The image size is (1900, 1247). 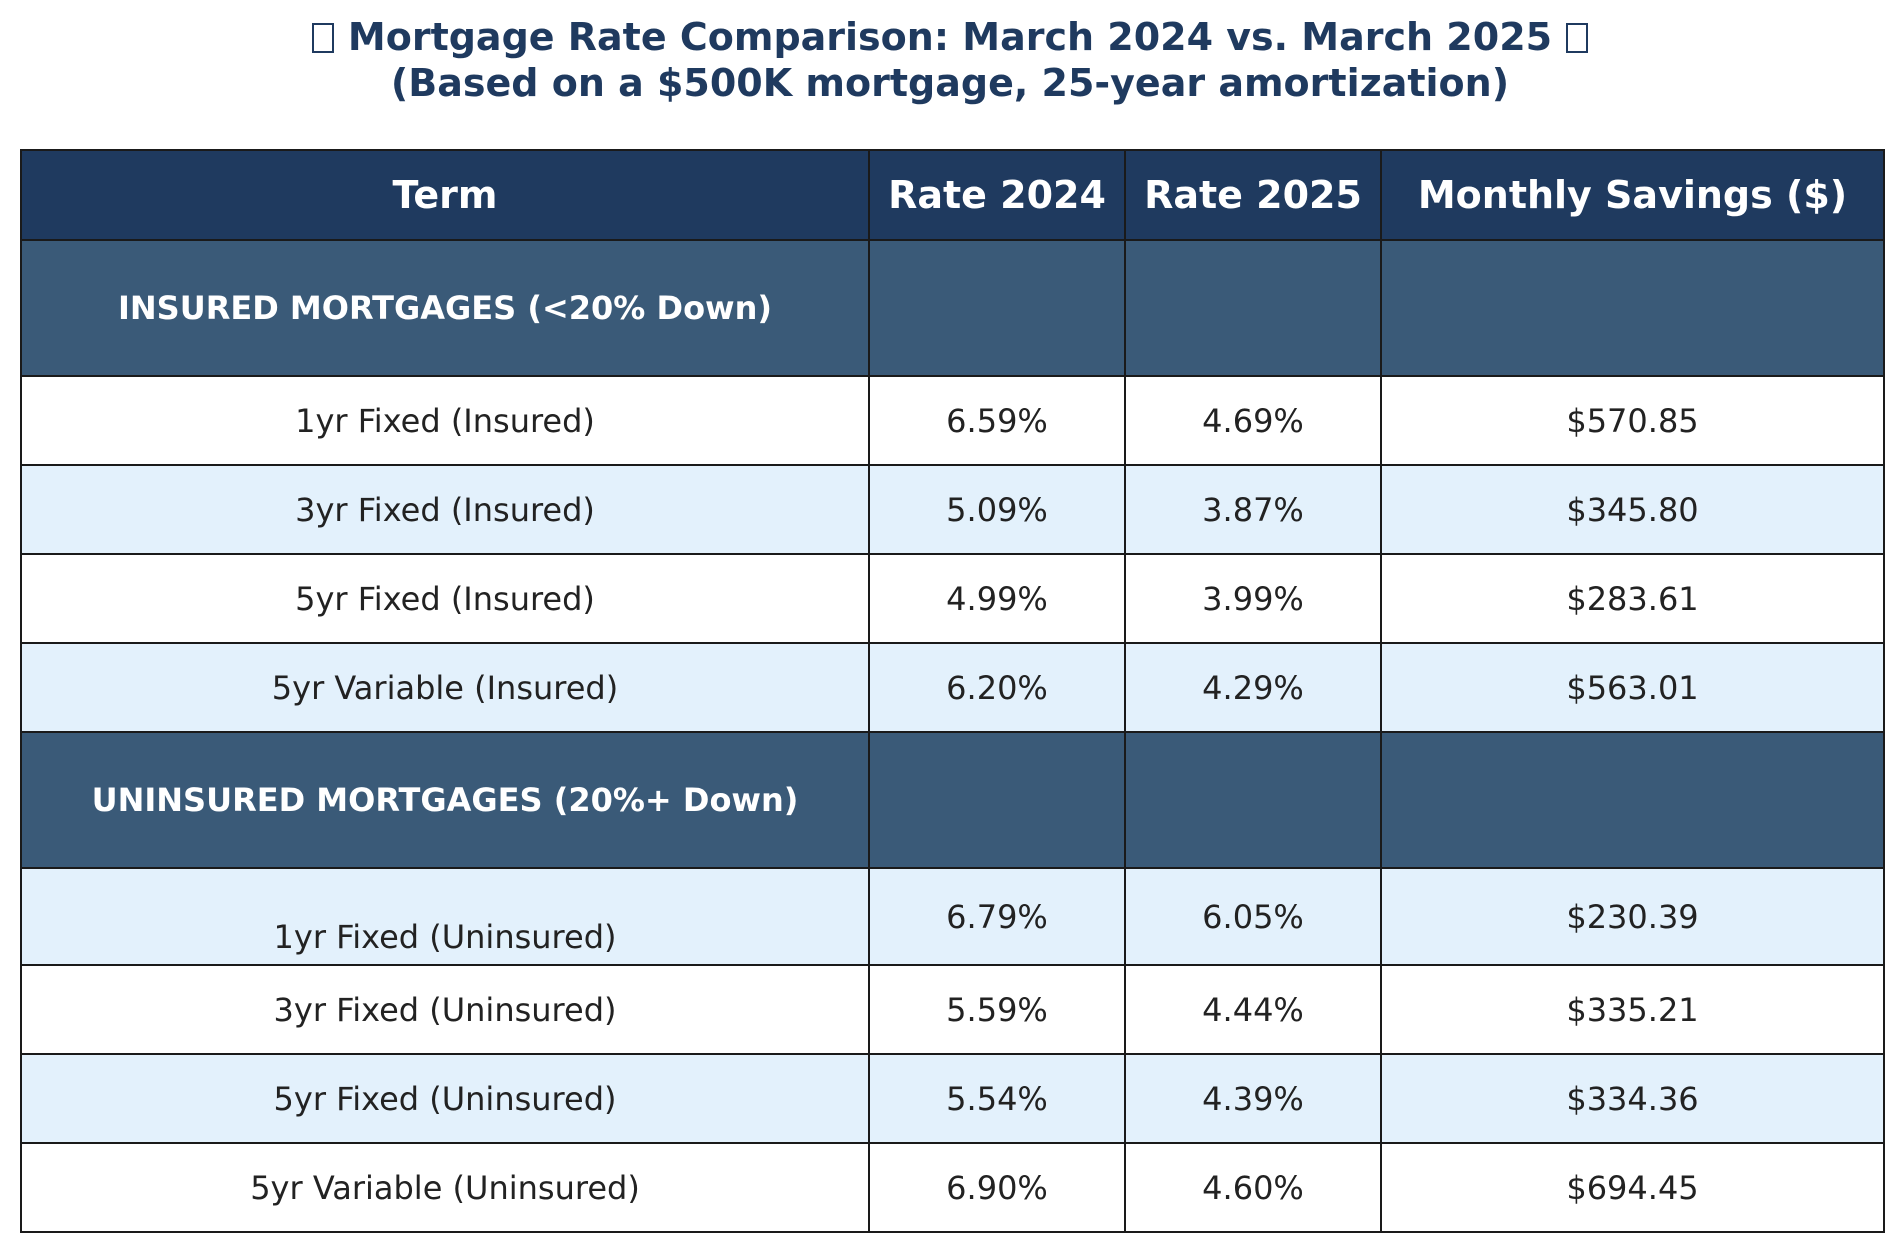 I want to click on column-header: Term, so click(x=445, y=195).